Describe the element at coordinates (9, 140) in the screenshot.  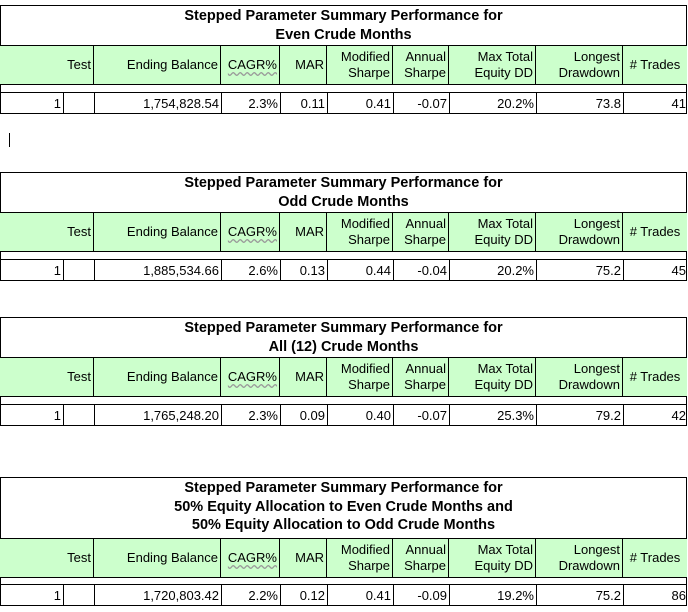
I see `text-cursor-icon` at that location.